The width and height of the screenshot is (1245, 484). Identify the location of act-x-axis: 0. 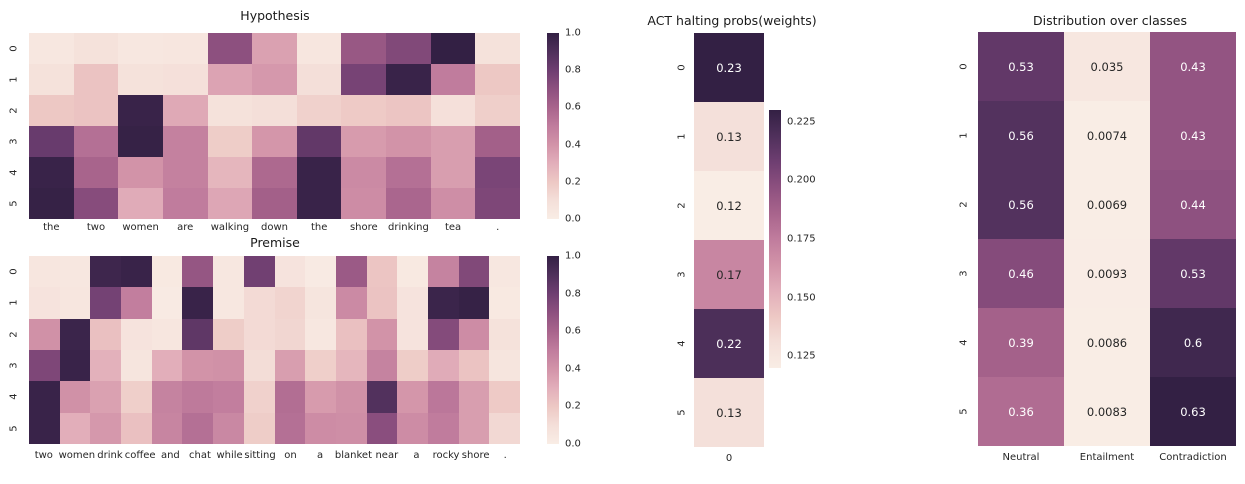
(729, 460).